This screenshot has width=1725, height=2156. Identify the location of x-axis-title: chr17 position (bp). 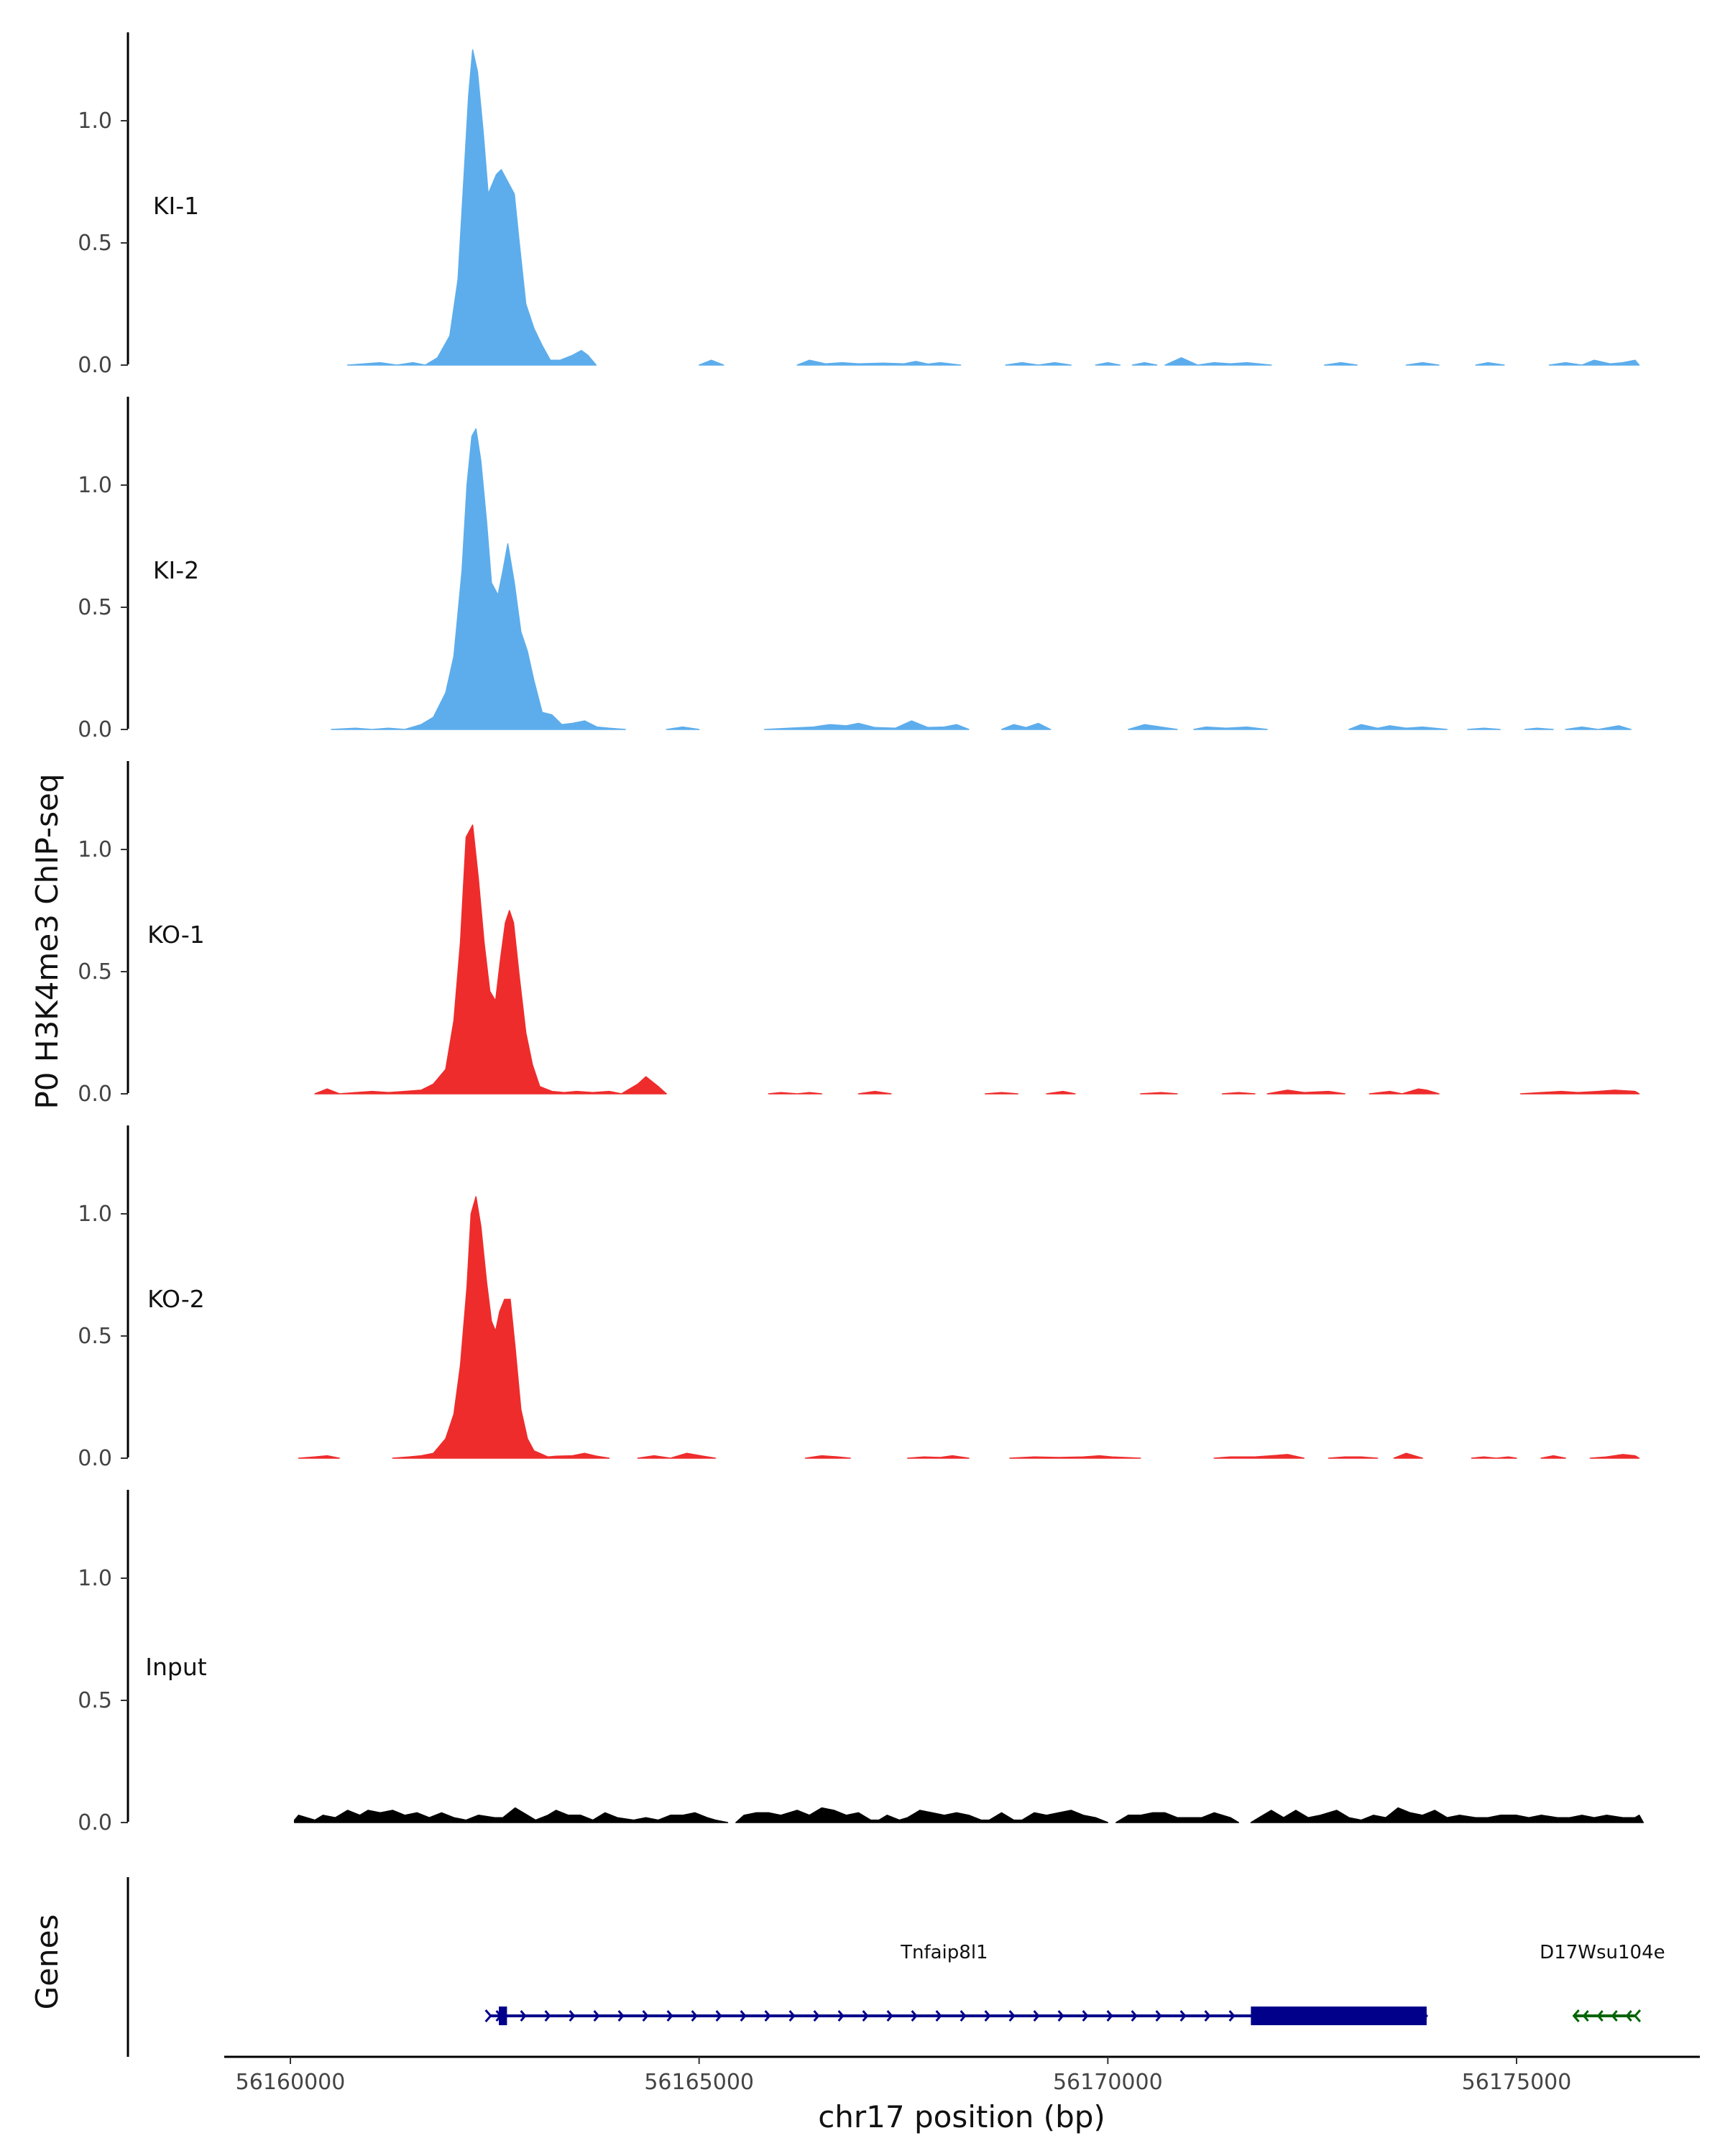
(961, 2116).